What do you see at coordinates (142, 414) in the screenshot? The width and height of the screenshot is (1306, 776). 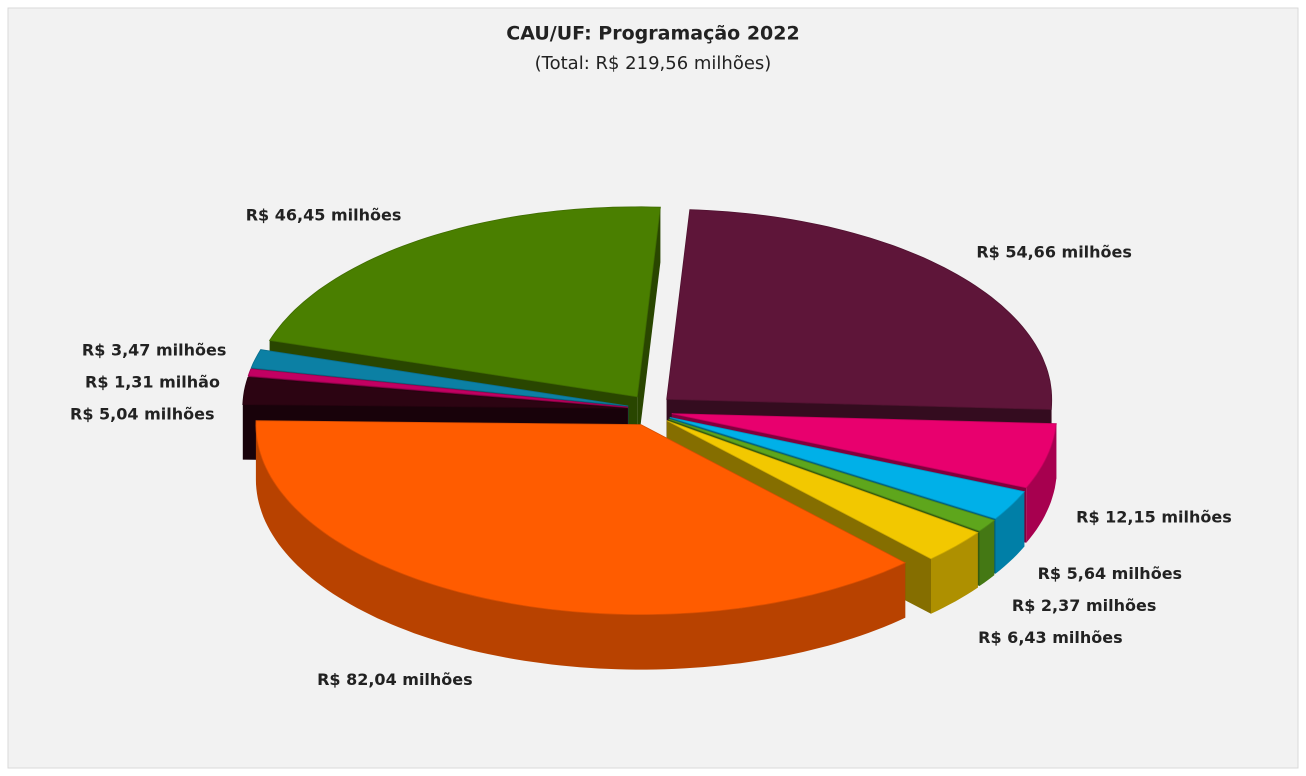 I see `data-label: R$ 5,04 milhões` at bounding box center [142, 414].